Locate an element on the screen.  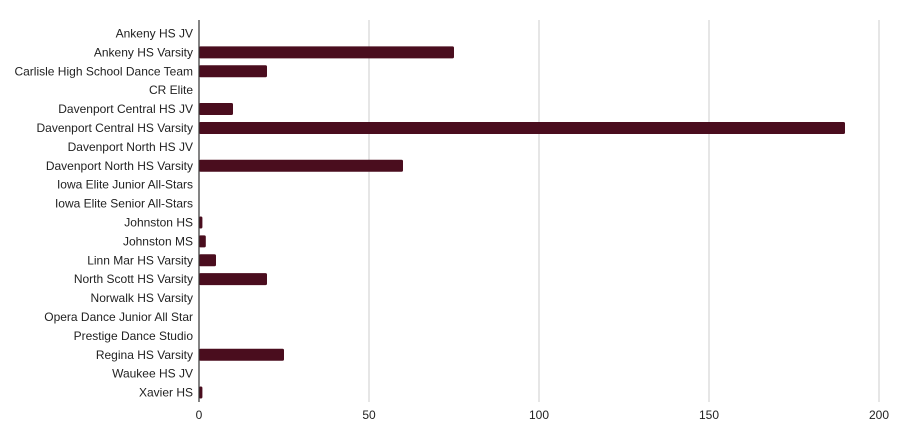
x-tick-label: 100 is located at coordinates (539, 415).